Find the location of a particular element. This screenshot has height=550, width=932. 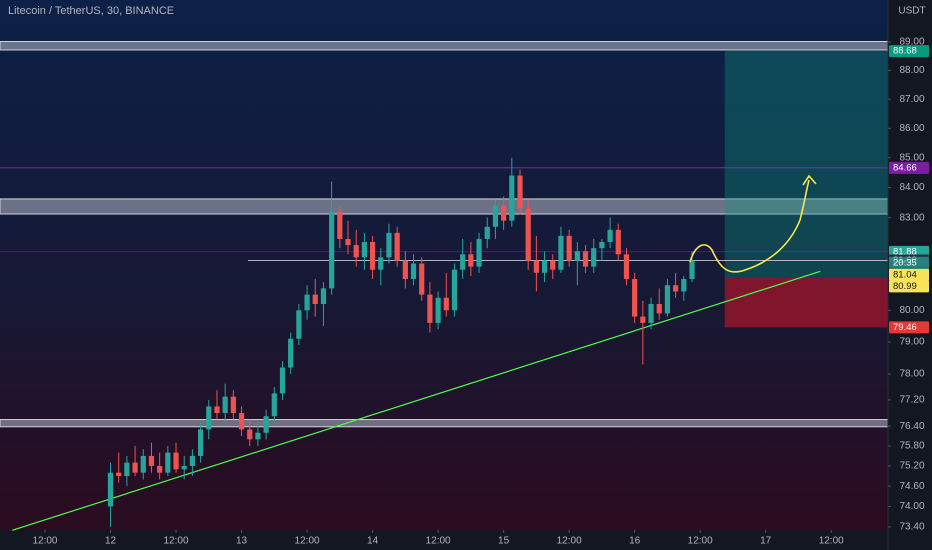

y-tick-label: 73.40 is located at coordinates (911, 527).